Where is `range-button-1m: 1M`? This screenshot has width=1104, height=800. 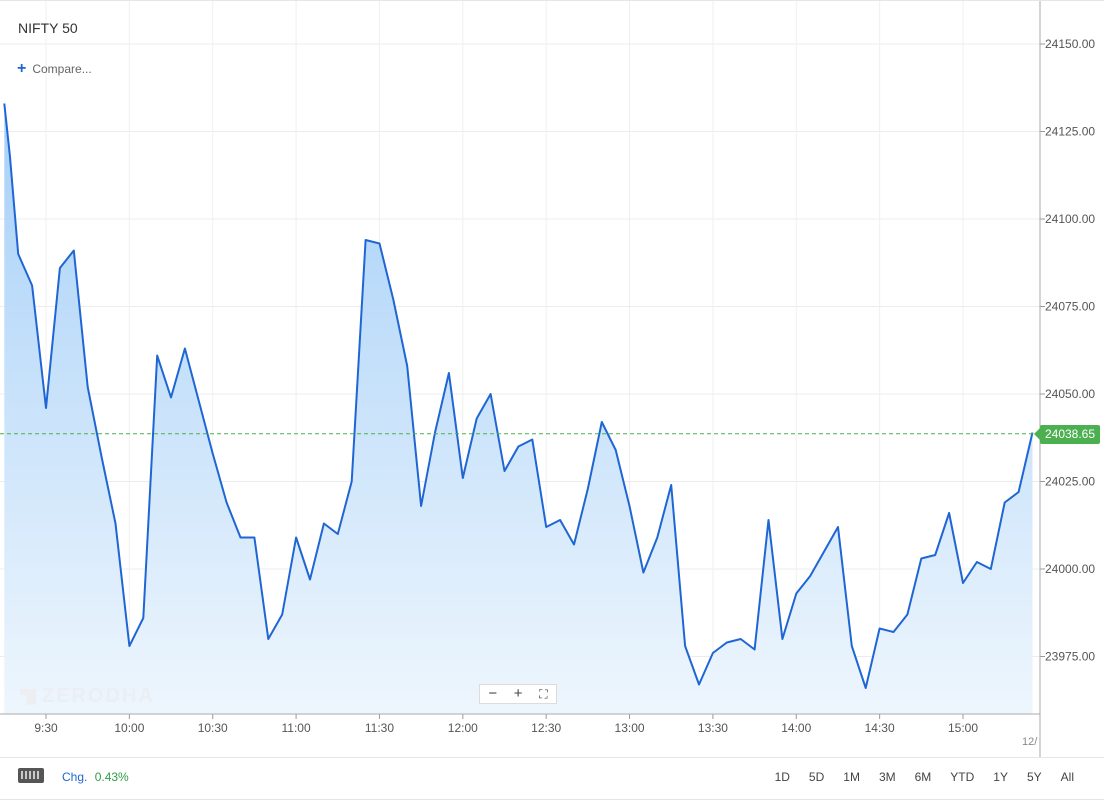 range-button-1m: 1M is located at coordinates (851, 777).